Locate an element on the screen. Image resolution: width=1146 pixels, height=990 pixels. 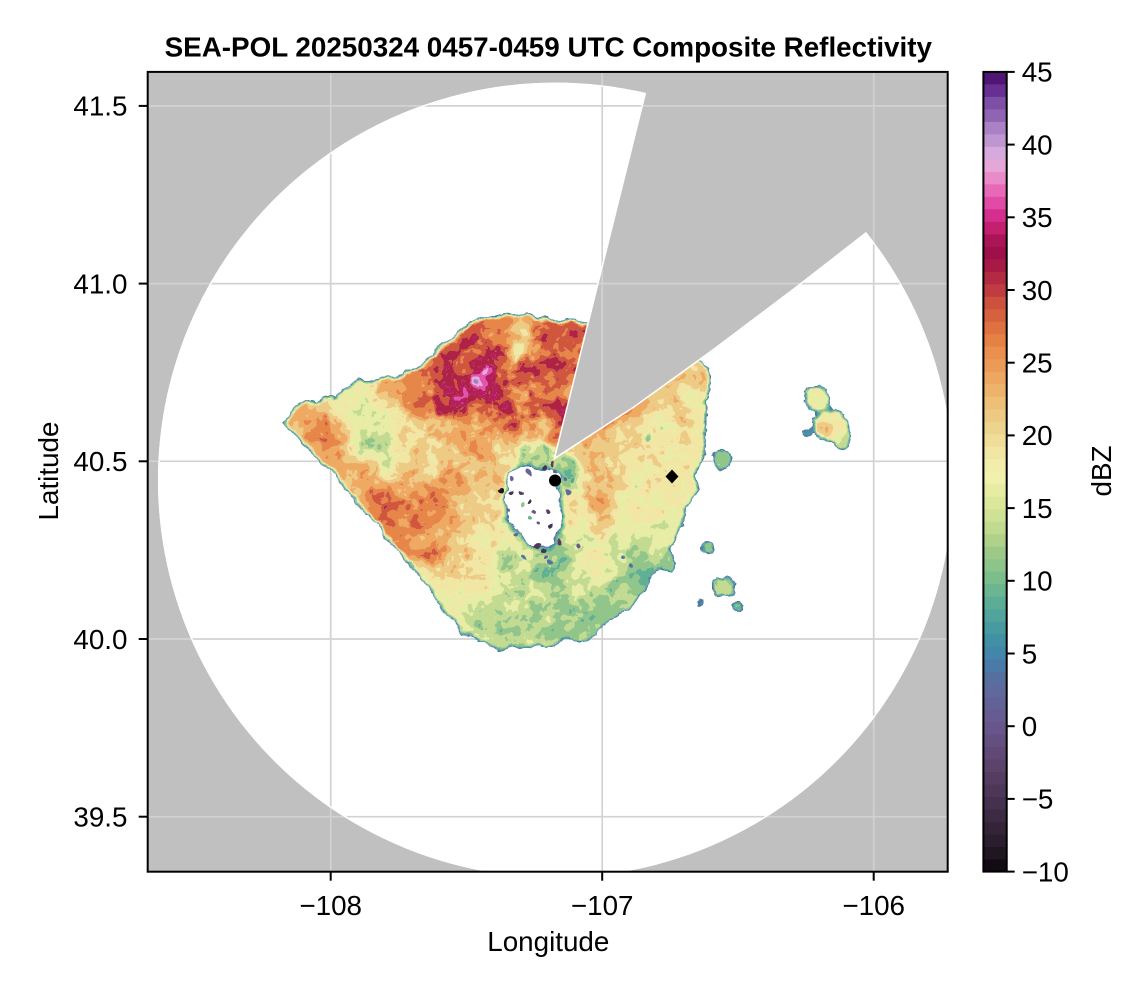
svg-text: 5 is located at coordinates (1029, 653).